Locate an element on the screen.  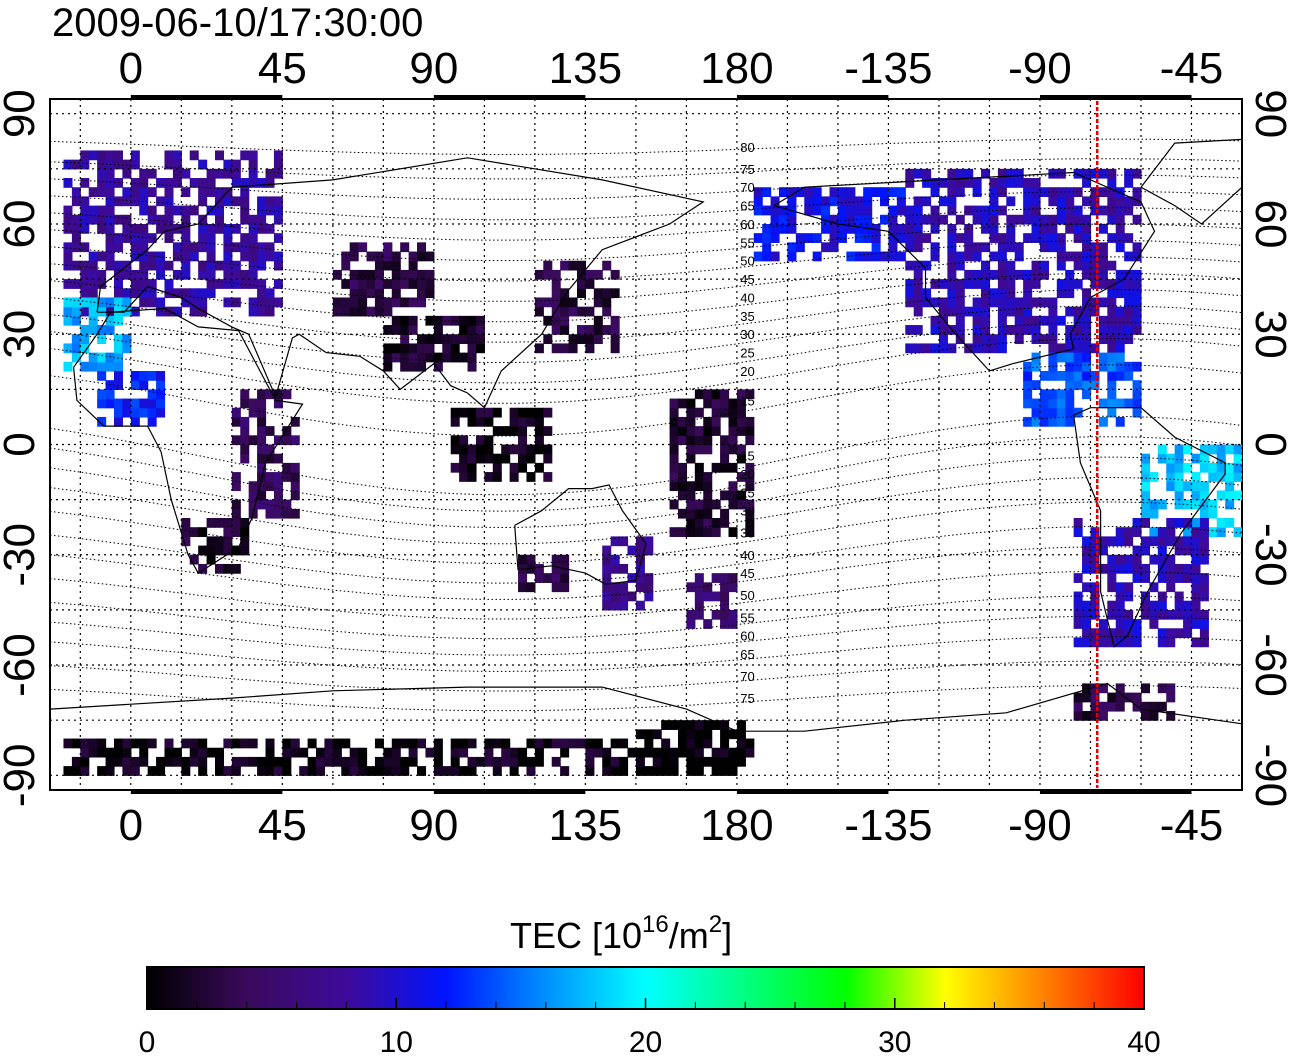
y-tick-label-right: -90 is located at coordinates (1269, 776).